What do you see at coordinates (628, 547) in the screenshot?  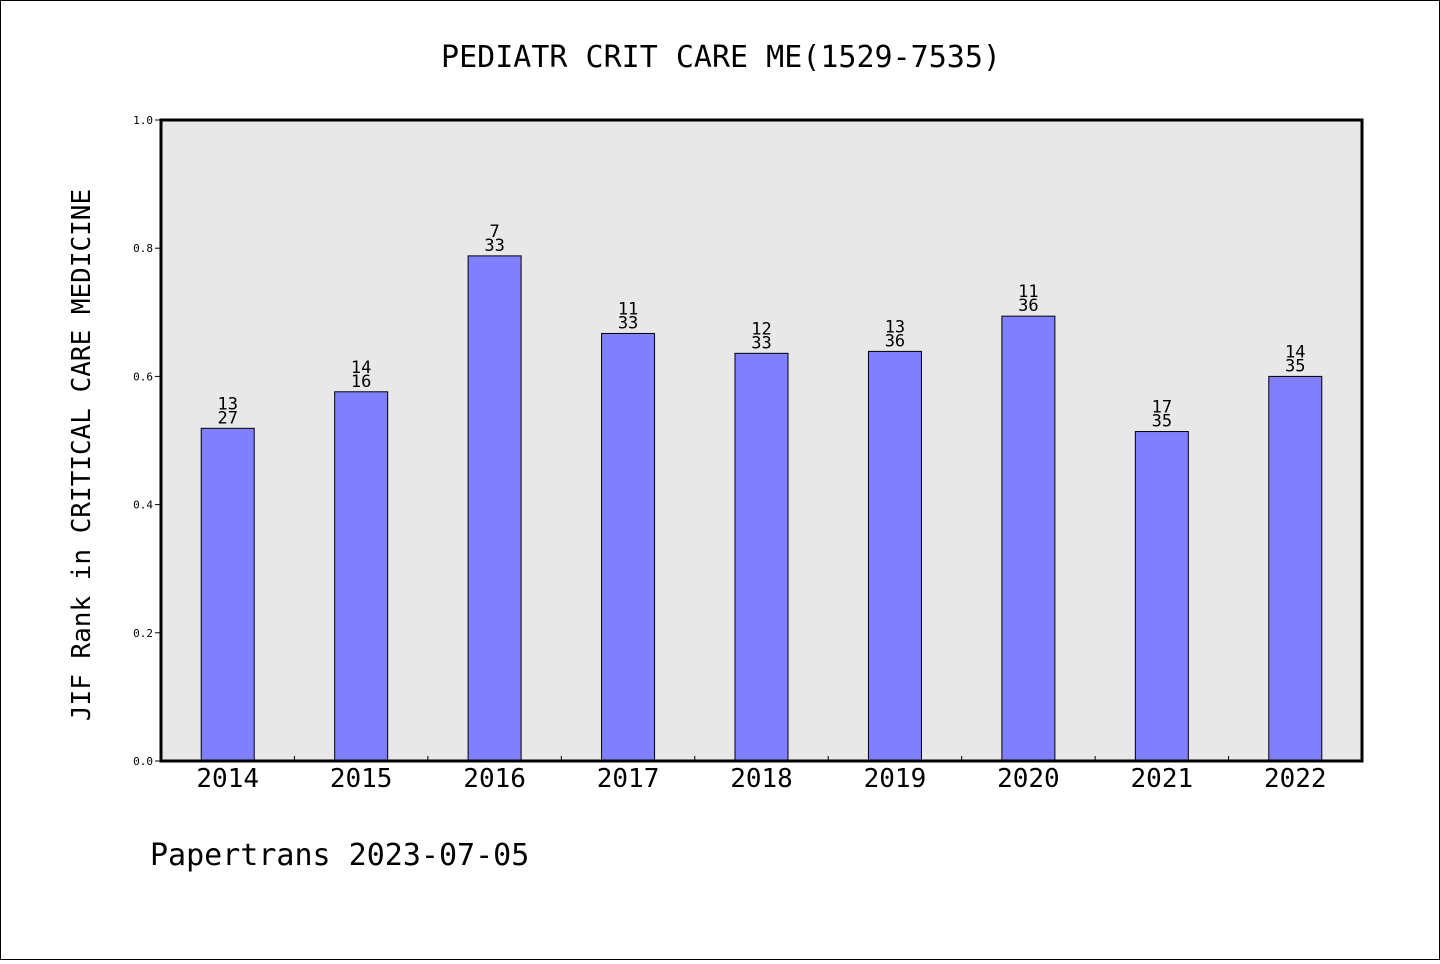 I see `bar-2017` at bounding box center [628, 547].